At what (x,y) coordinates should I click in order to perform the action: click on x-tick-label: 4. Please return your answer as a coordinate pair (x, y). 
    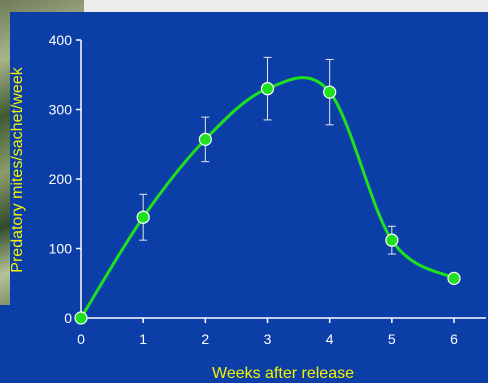
    Looking at the image, I should click on (330, 339).